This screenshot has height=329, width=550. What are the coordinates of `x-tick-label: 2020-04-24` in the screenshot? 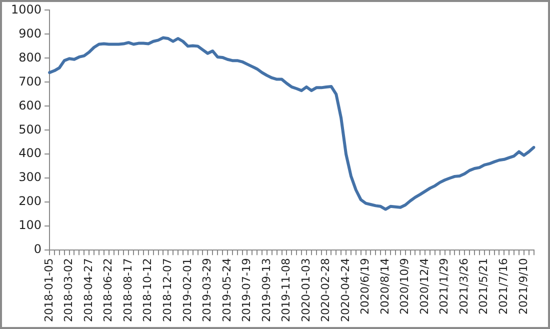 It's located at (345, 290).